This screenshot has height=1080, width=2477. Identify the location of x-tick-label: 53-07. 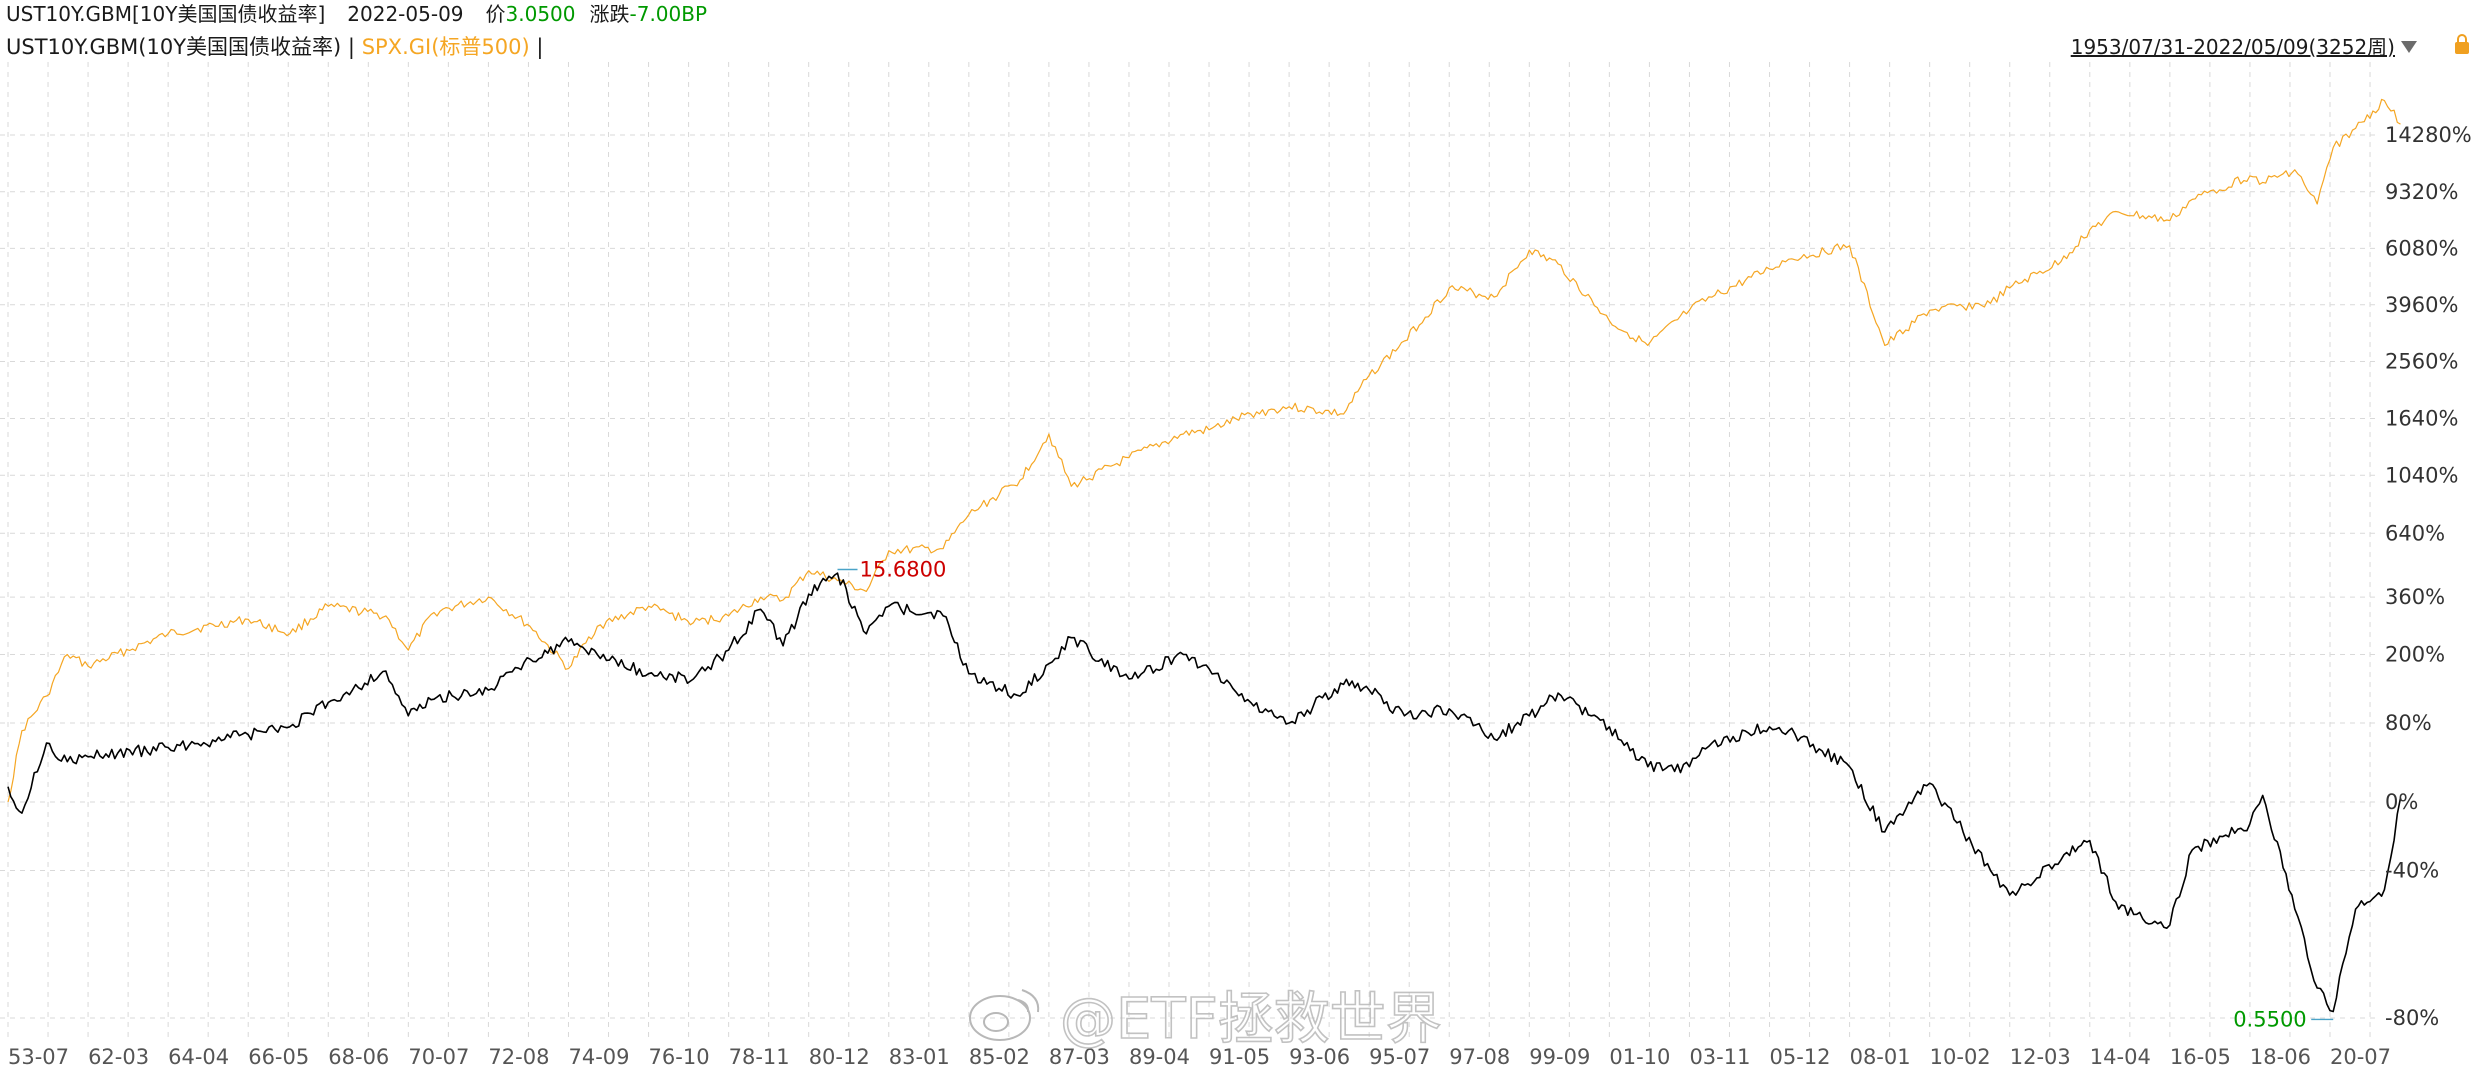
(38, 1057).